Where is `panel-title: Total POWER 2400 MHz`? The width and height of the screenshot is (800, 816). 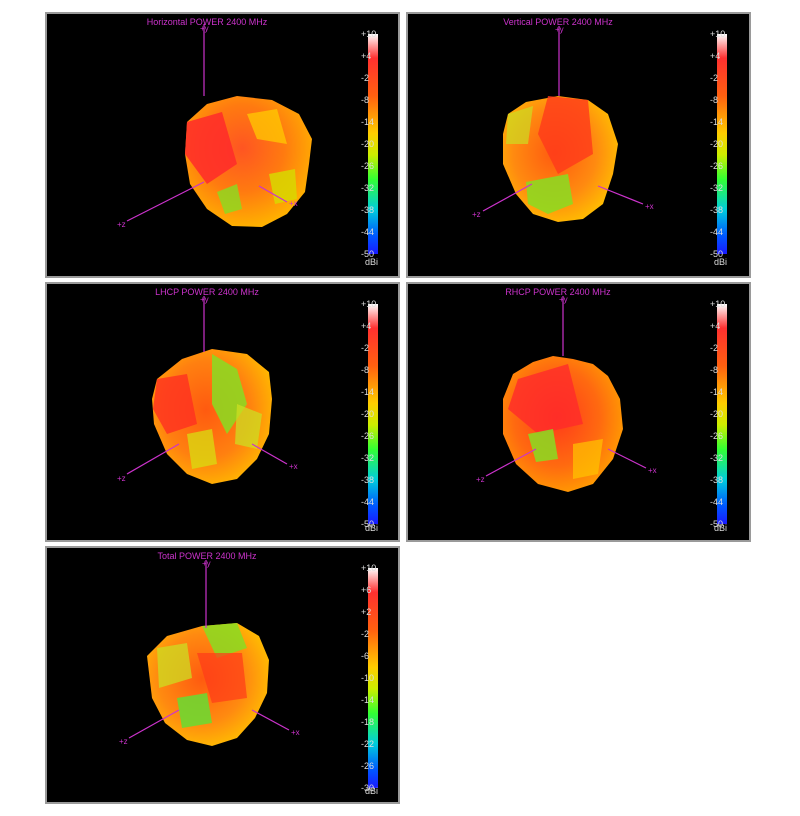 panel-title: Total POWER 2400 MHz is located at coordinates (207, 556).